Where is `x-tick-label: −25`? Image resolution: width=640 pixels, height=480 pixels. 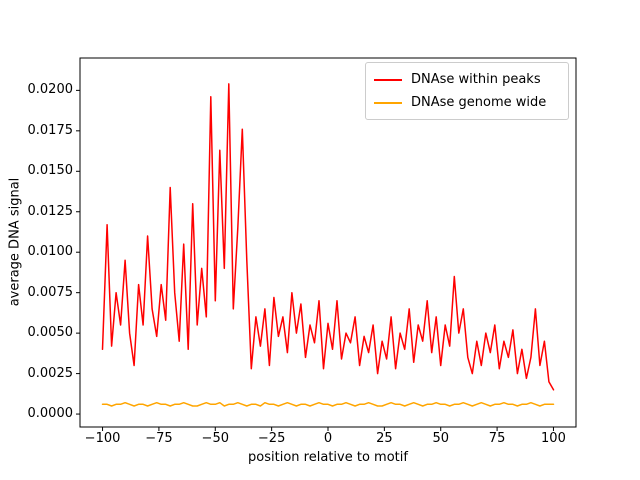
x-tick-label: −25 is located at coordinates (271, 438).